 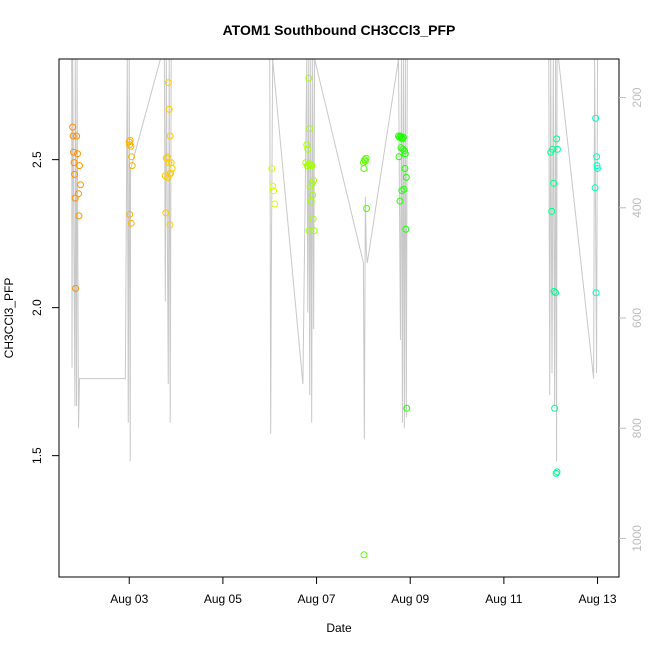 I want to click on x-axis: Aug 03 Aug 05 Aug 07 Aug 09 Aug 11 Aug 13, so click(x=363, y=591).